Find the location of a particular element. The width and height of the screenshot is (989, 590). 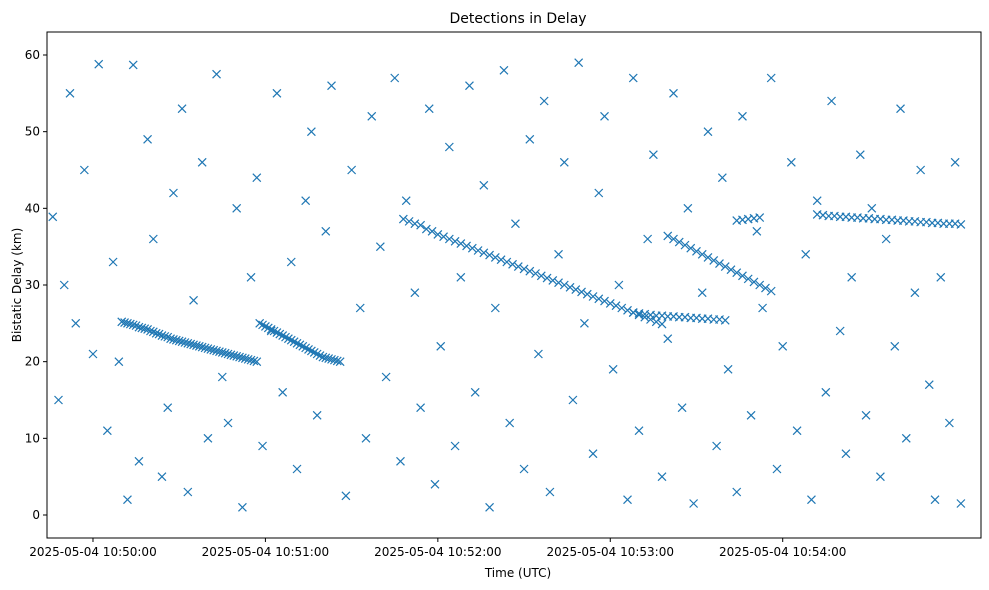

x-tick-label: 2025-05-04 10:53:00 is located at coordinates (610, 552).